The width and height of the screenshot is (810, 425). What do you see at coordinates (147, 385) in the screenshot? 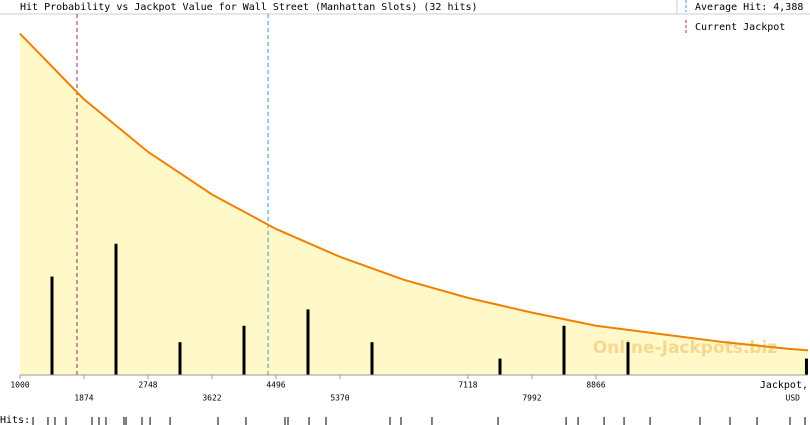
I see `x-tick-label: 2748` at bounding box center [147, 385].